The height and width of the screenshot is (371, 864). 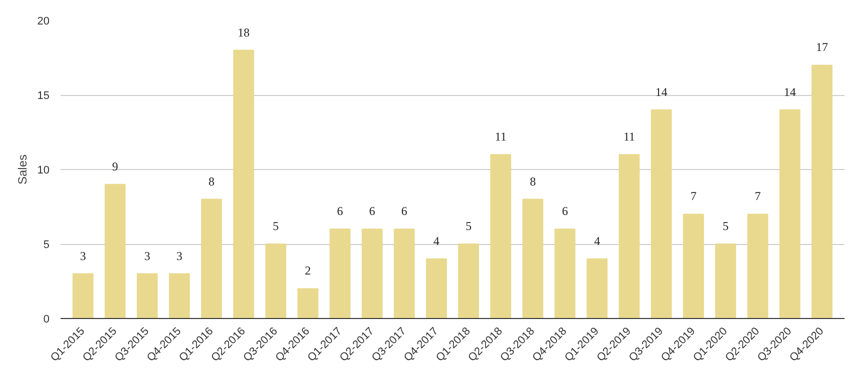 I want to click on data-label: 2, so click(x=307, y=271).